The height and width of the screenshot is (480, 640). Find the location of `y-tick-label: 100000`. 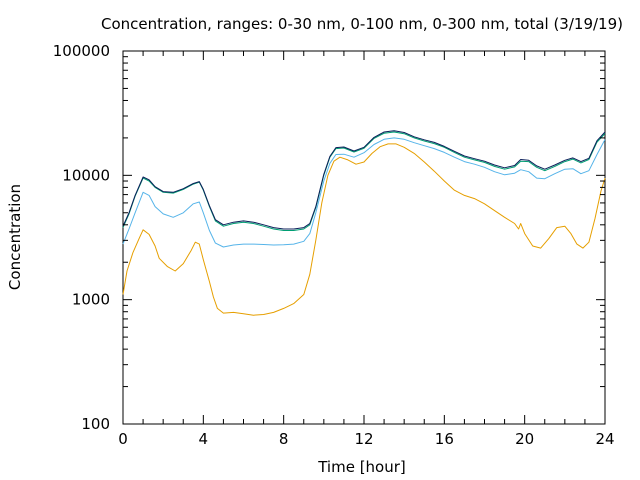

y-tick-label: 100000 is located at coordinates (81, 51).